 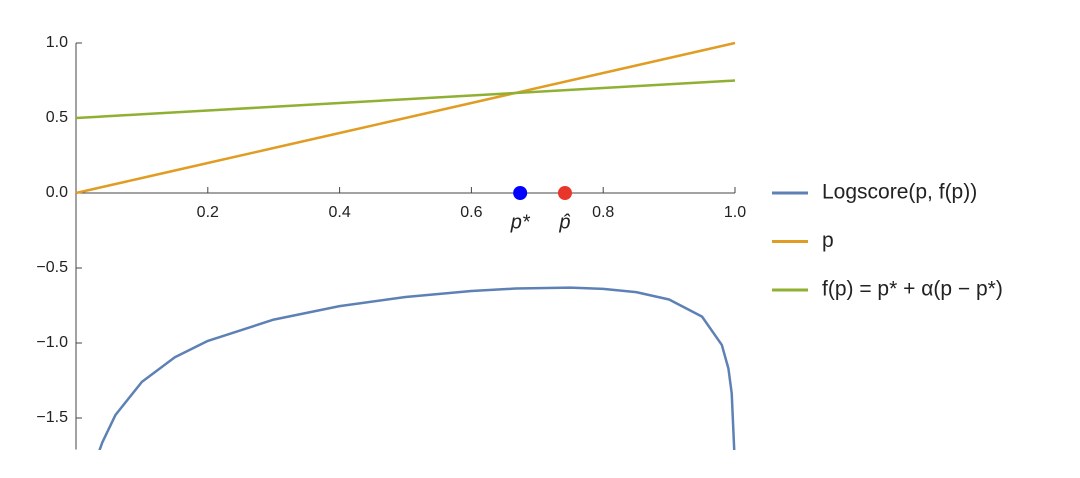 What do you see at coordinates (828, 240) in the screenshot?
I see `legend-label: p` at bounding box center [828, 240].